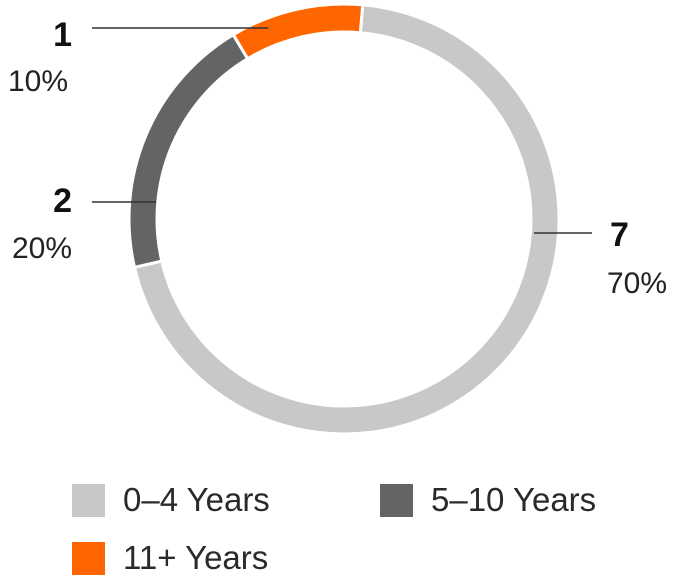 The image size is (679, 580). I want to click on legend-label-0-4-years: 0–4 Years, so click(196, 499).